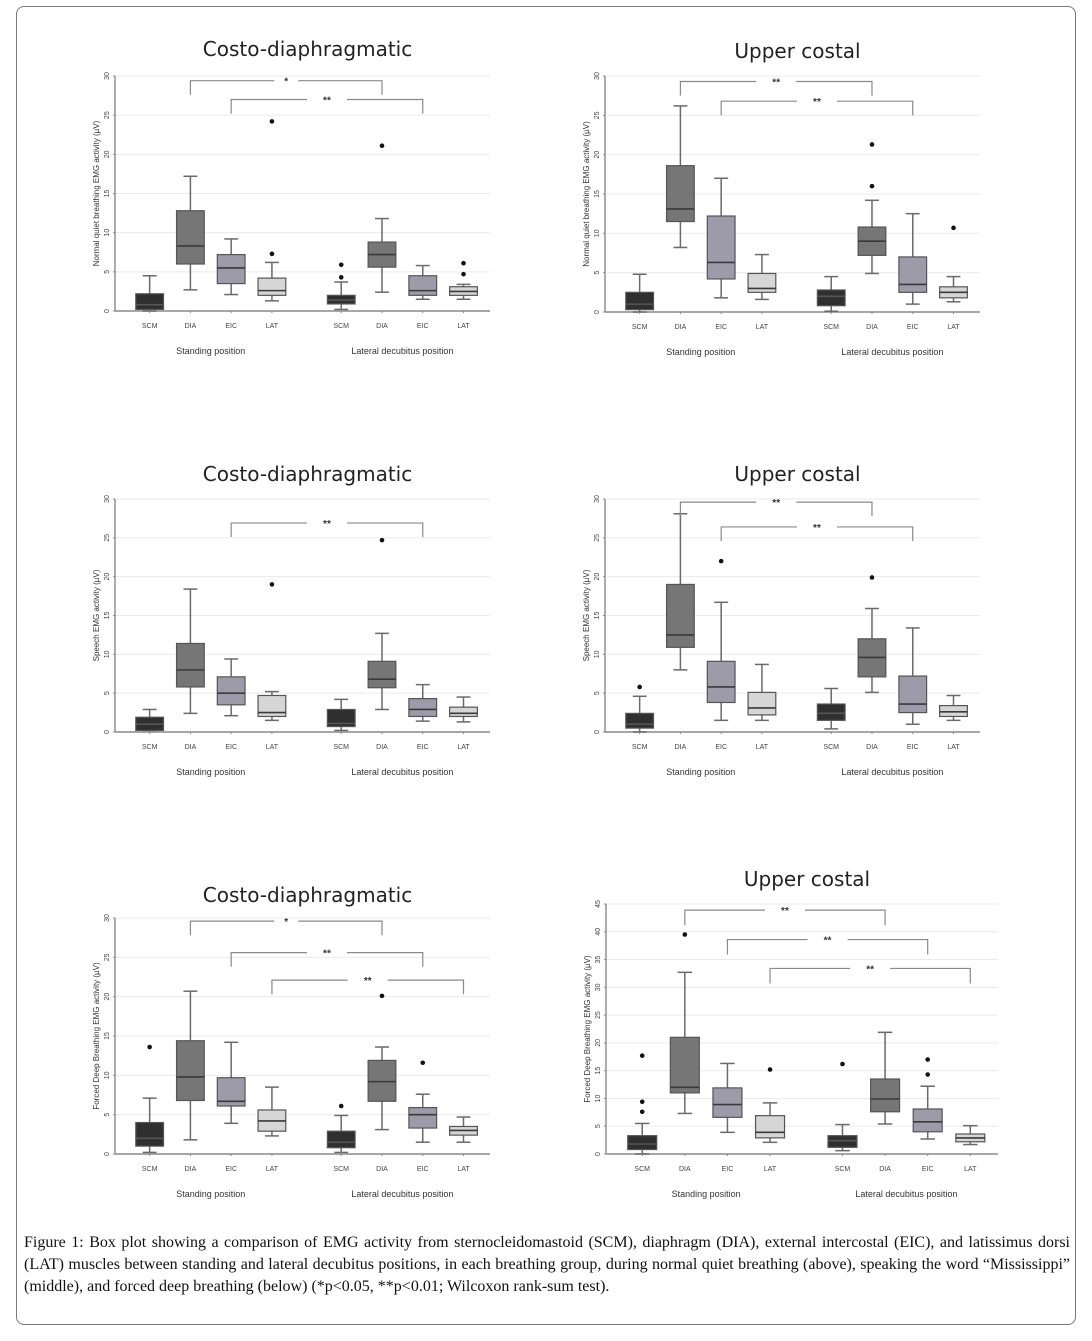 The image size is (1092, 1341). What do you see at coordinates (700, 352) in the screenshot?
I see `group-label: Standing position` at bounding box center [700, 352].